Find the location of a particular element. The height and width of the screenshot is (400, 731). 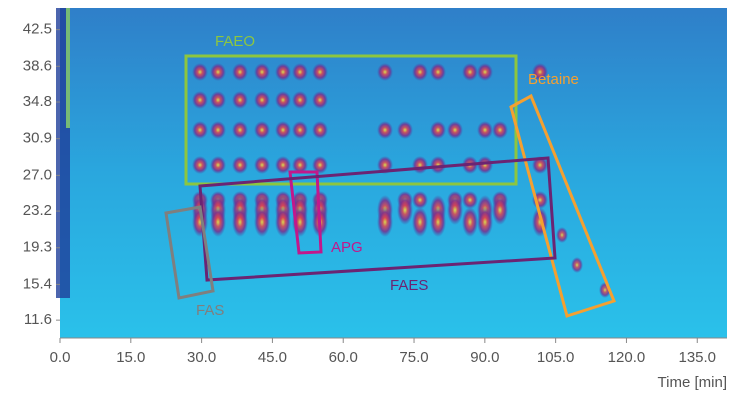

y-tick-label: 11.6 is located at coordinates (38, 319).